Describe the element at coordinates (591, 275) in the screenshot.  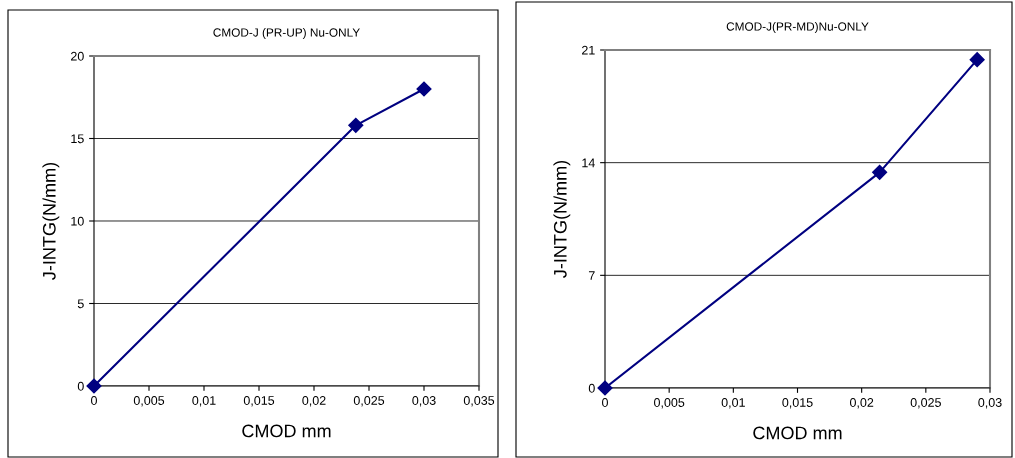
I see `y-tick-label: 7` at that location.